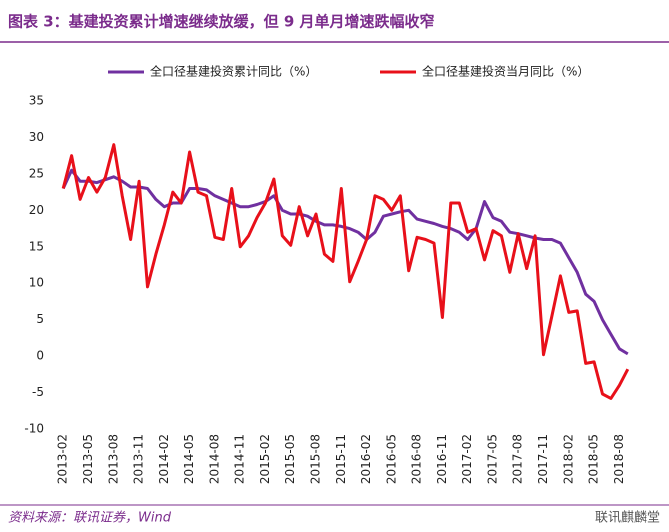 The image size is (669, 532). I want to click on watermark: 联讯麒麟堂, so click(627, 518).